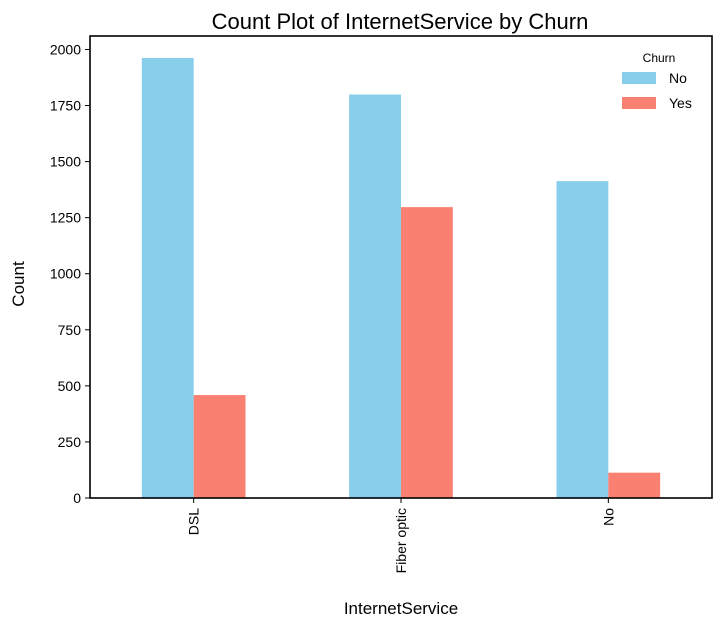  Describe the element at coordinates (401, 608) in the screenshot. I see `x-axis-label: InternetService` at that location.